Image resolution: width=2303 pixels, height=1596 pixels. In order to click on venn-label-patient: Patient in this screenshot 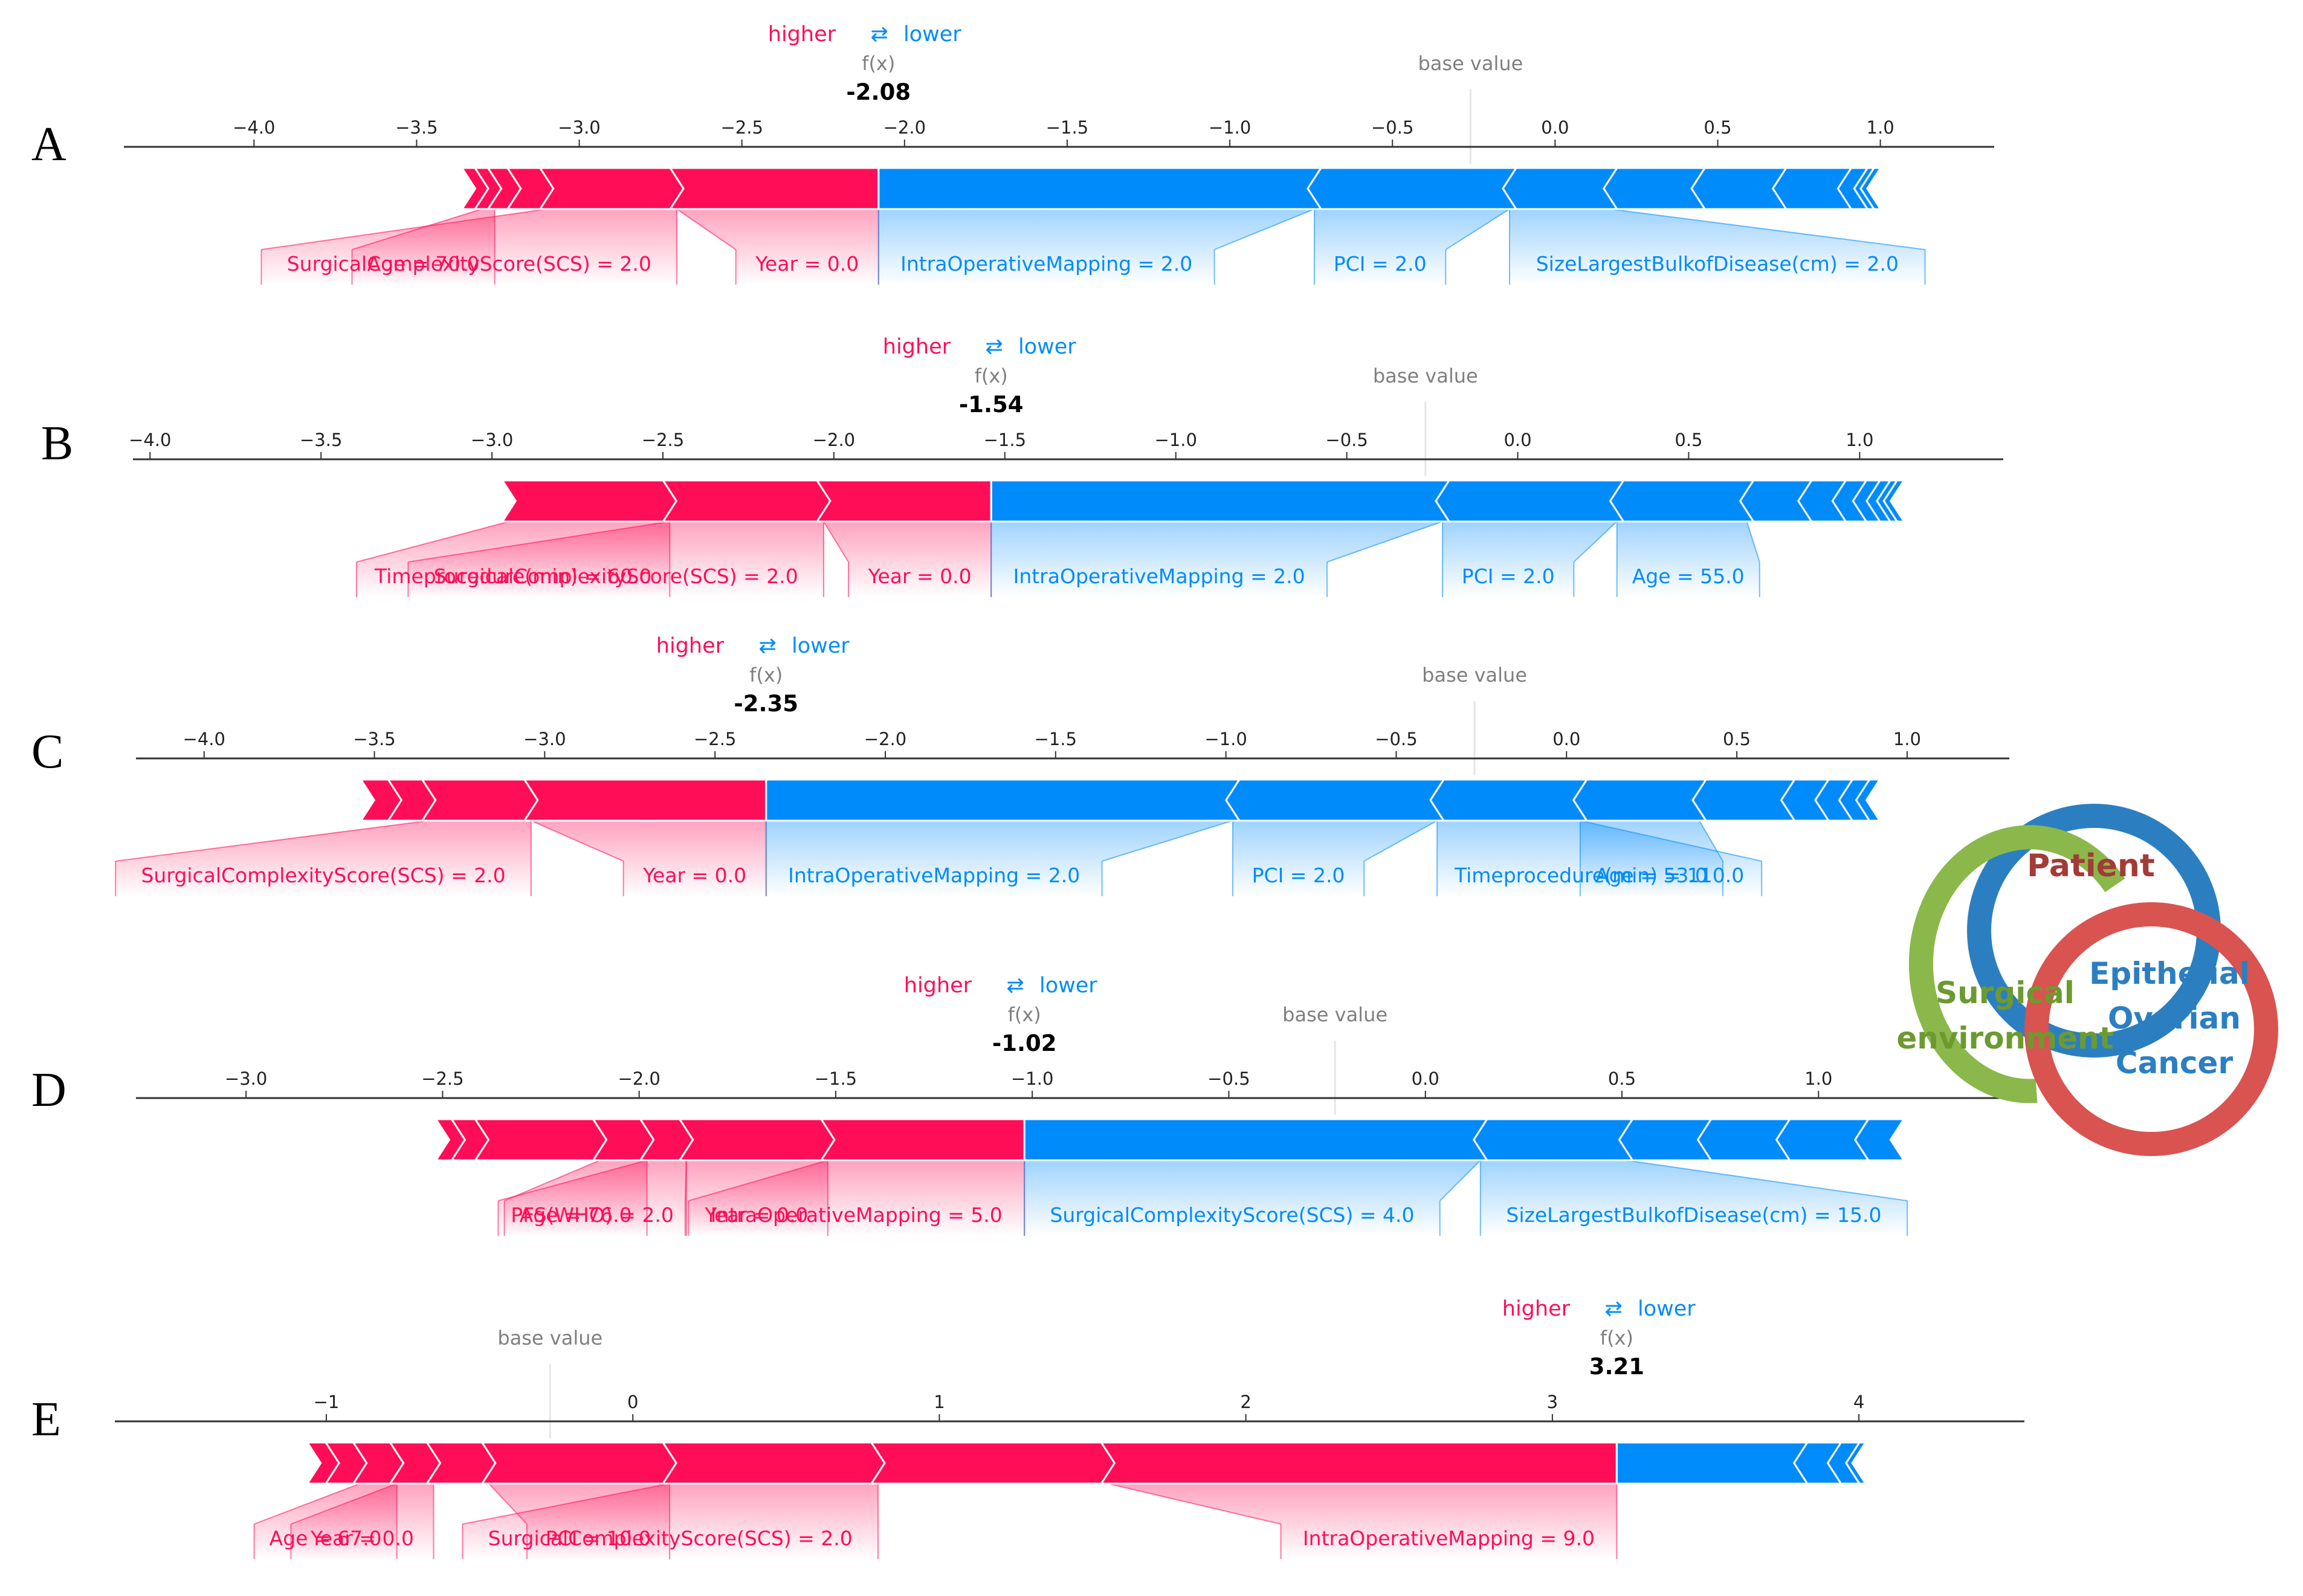, I will do `click(2091, 866)`.